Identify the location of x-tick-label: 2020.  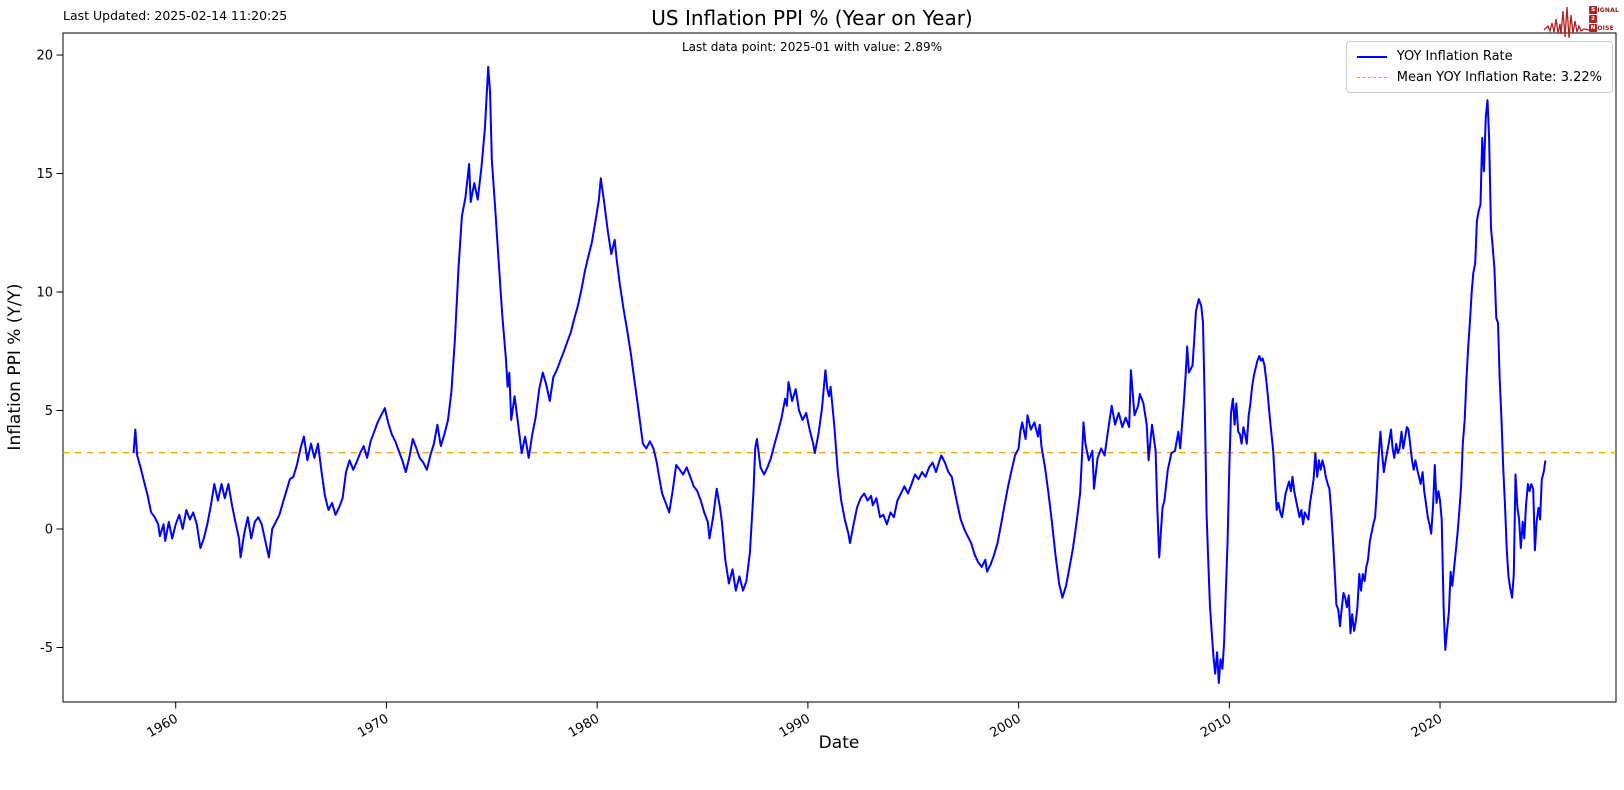
(1427, 726).